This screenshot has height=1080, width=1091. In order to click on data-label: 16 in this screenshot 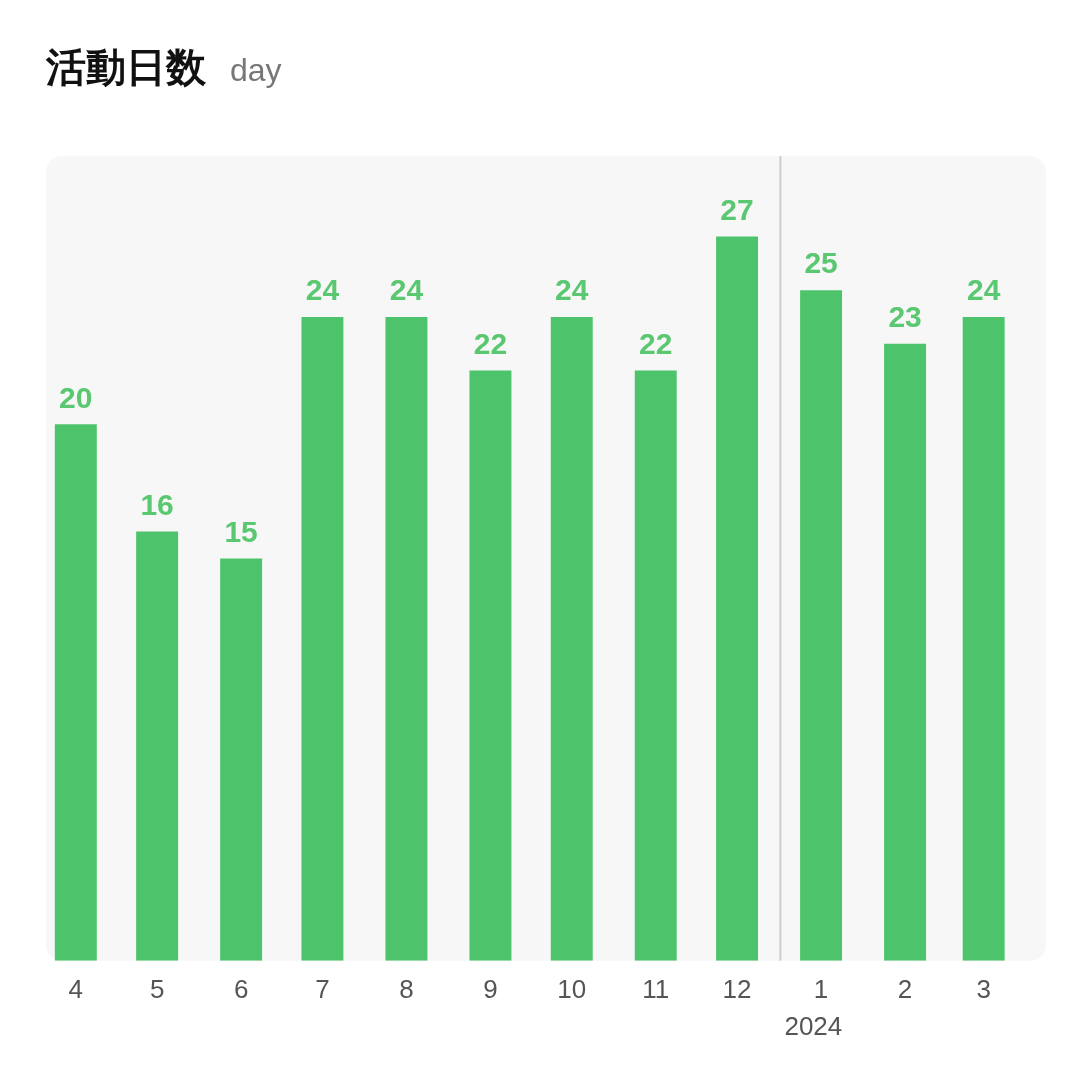, I will do `click(157, 504)`.